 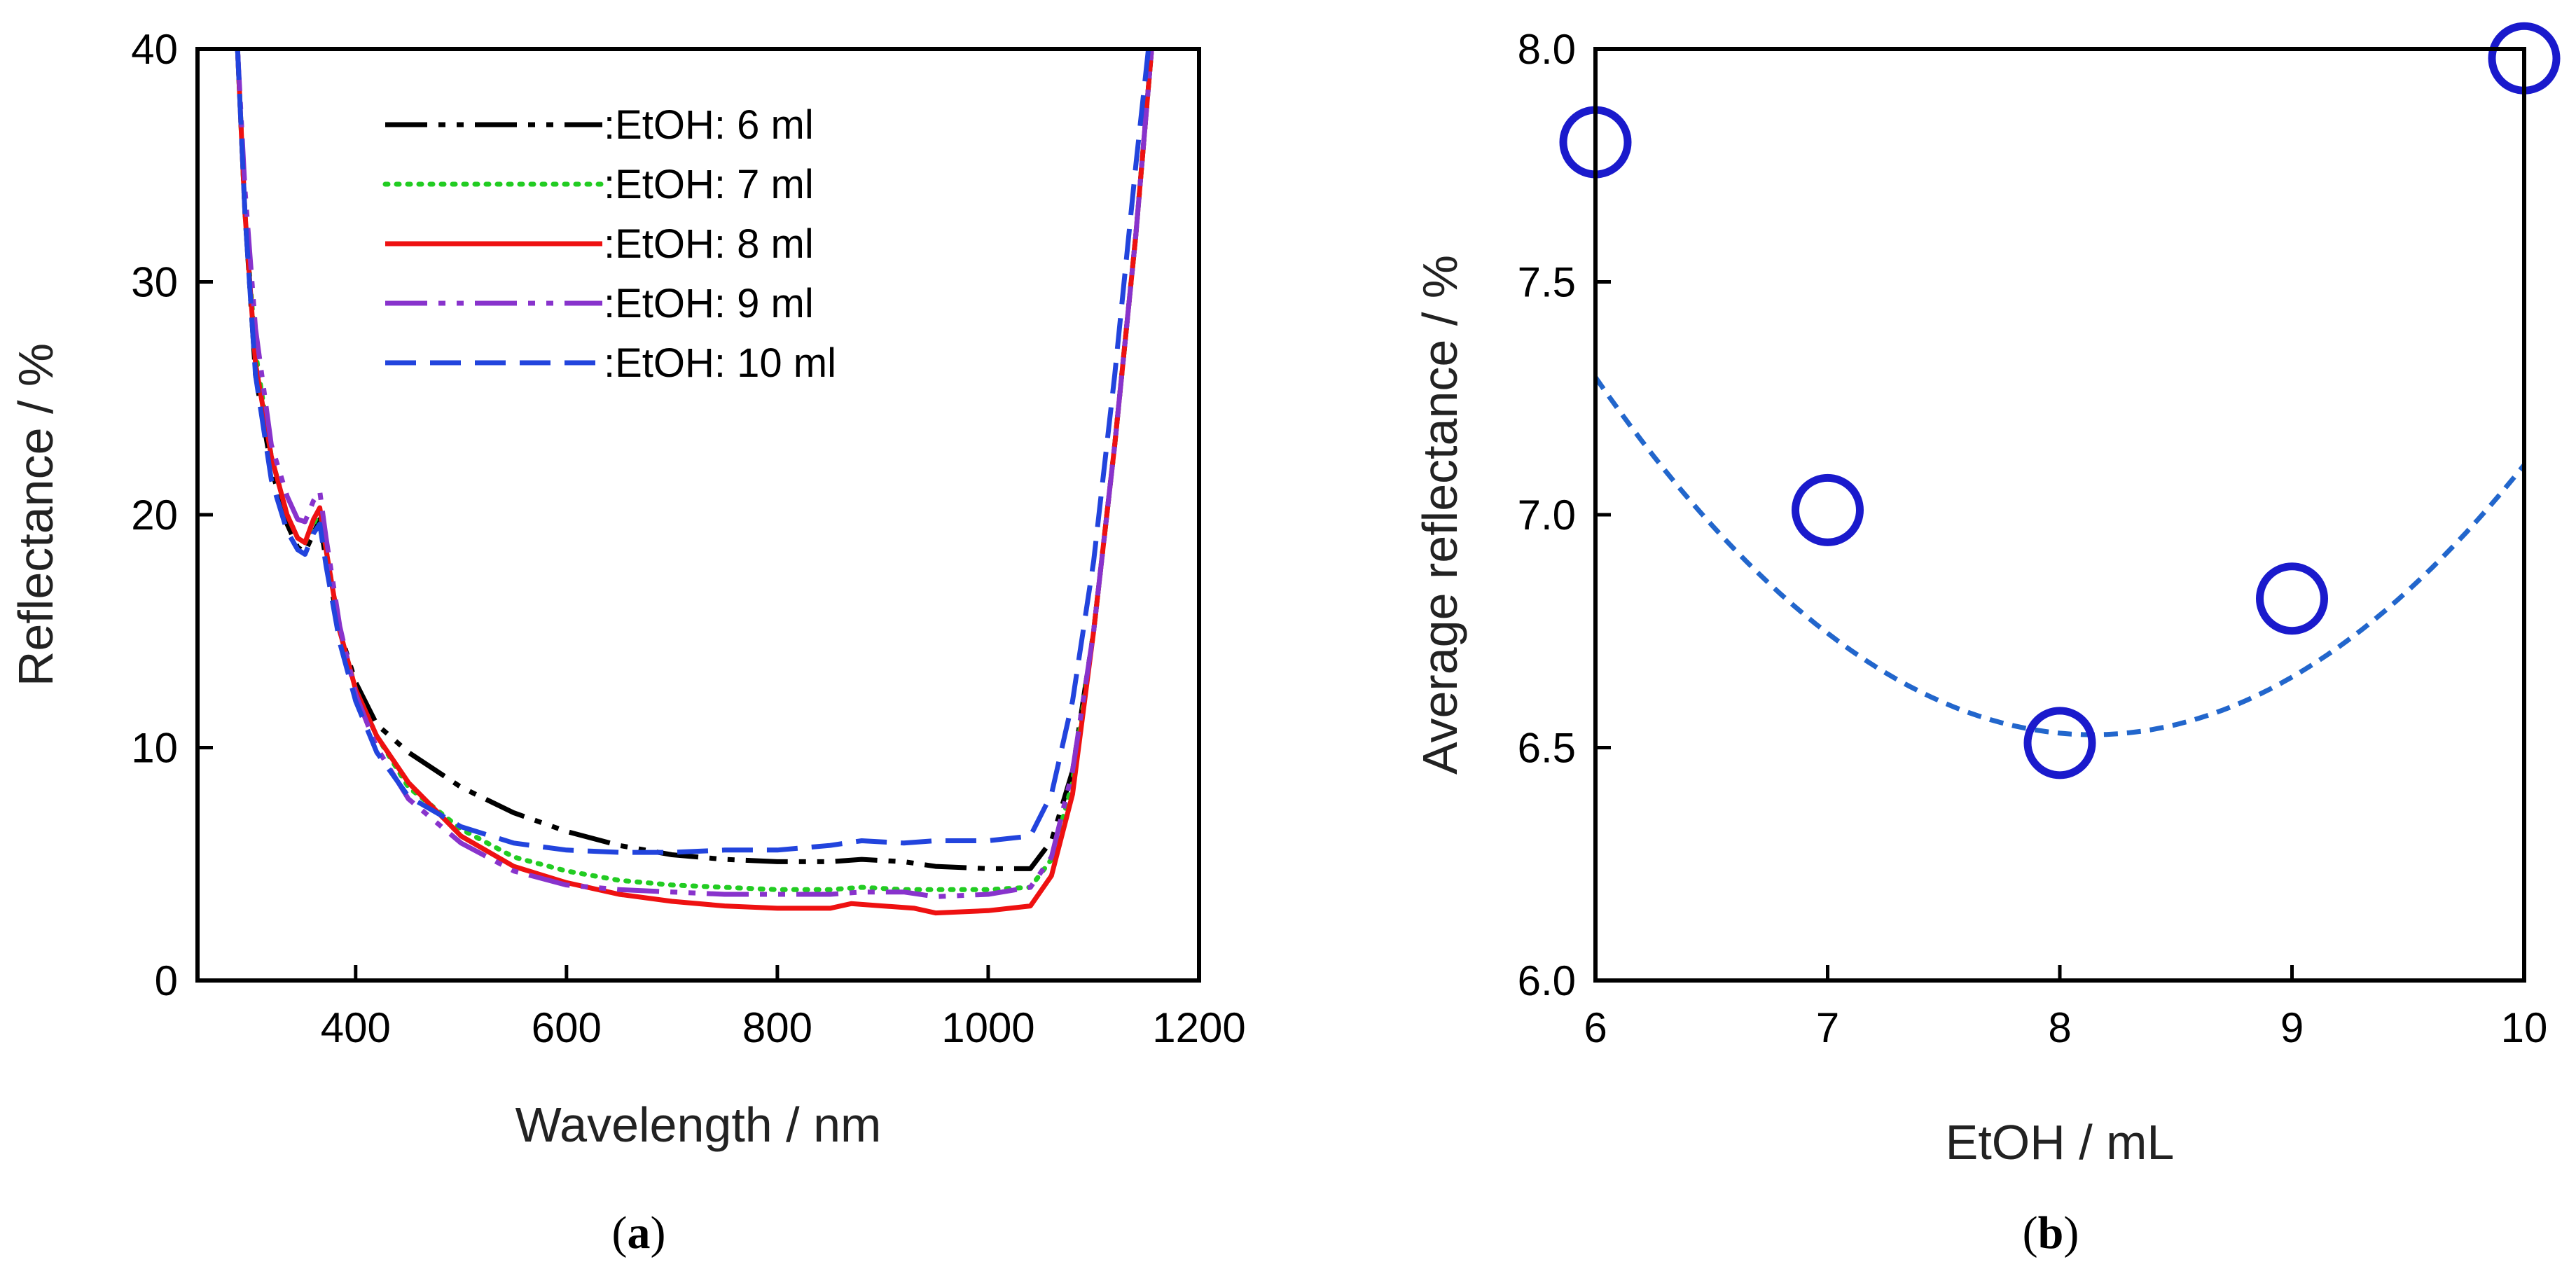 I want to click on chart-b-x-tick-label: 10, so click(x=2524, y=1027).